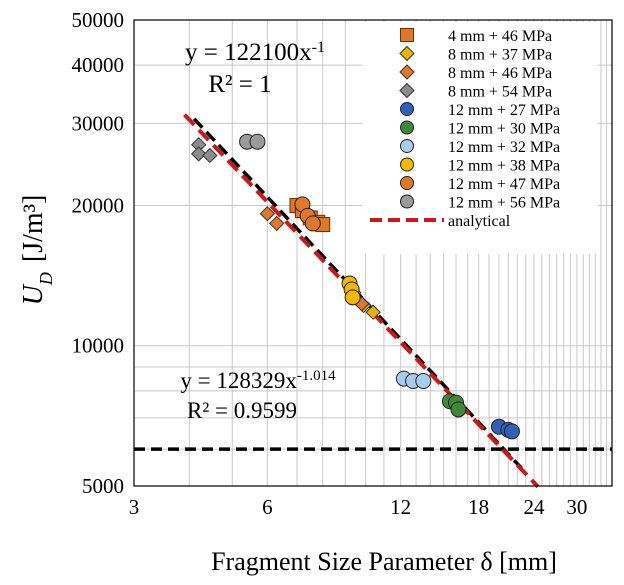 The width and height of the screenshot is (624, 585). What do you see at coordinates (46, 279) in the screenshot?
I see `y-axis-label-subscript: D` at bounding box center [46, 279].